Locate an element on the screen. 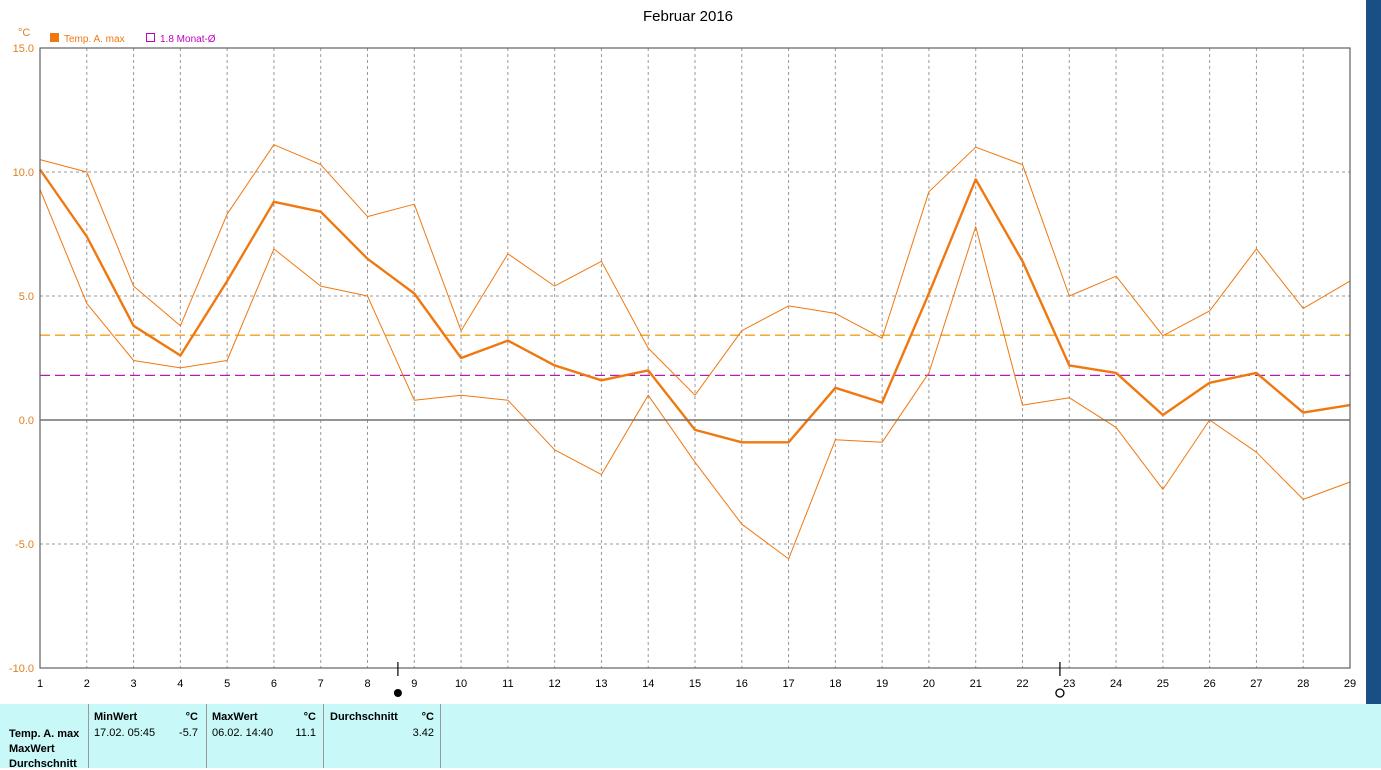  y-tick-label: 15.0 is located at coordinates (23, 49).